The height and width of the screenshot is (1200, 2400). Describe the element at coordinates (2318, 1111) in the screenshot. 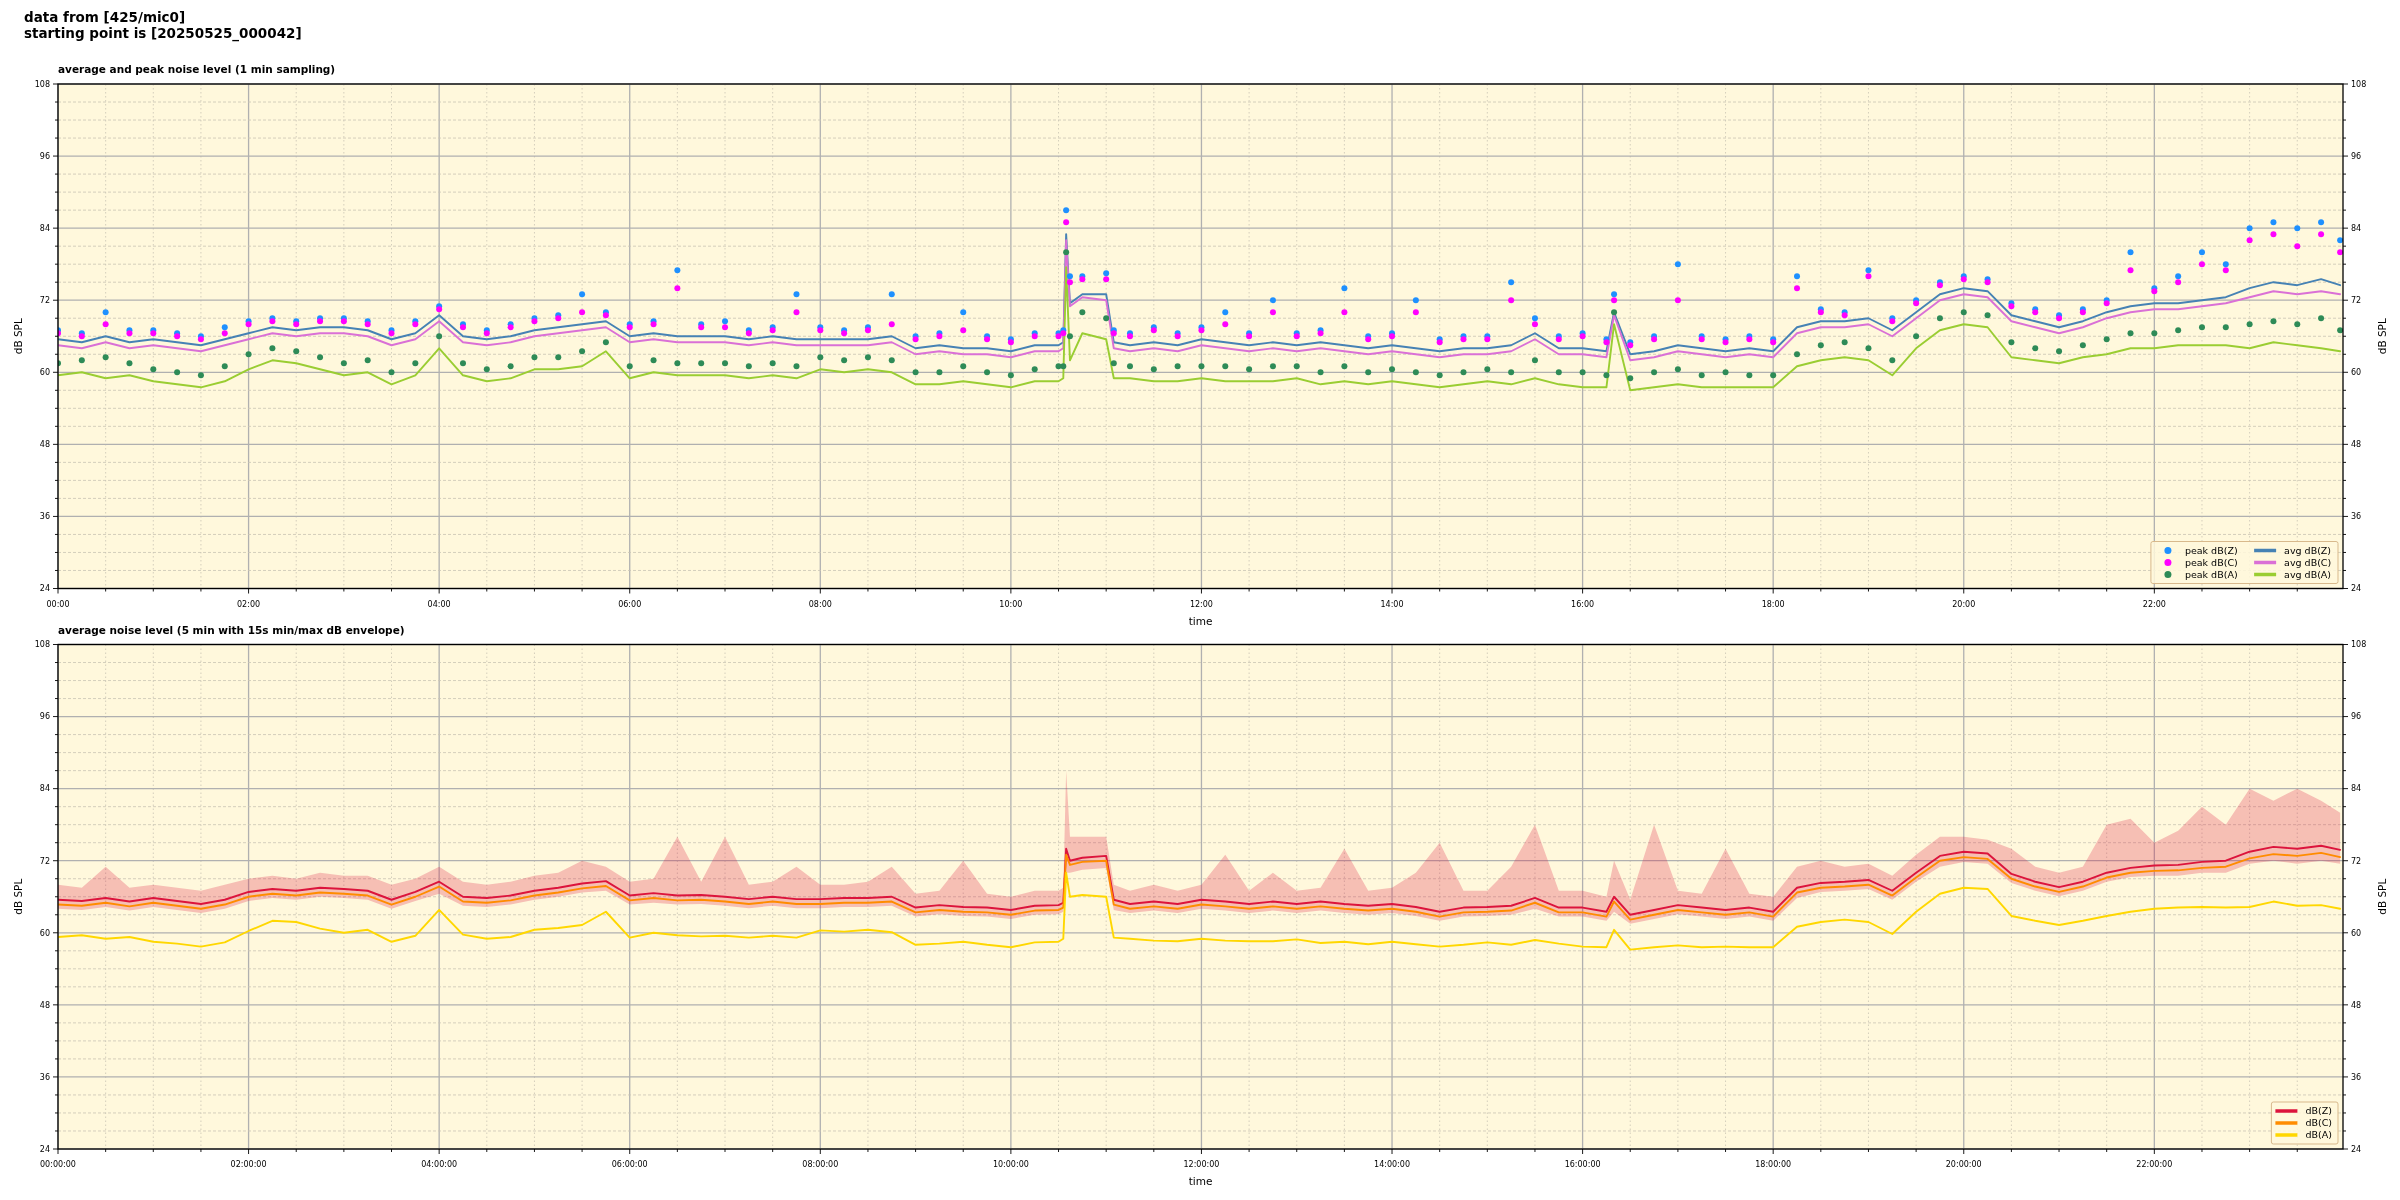

I see `legend-label: dB(Z)` at that location.